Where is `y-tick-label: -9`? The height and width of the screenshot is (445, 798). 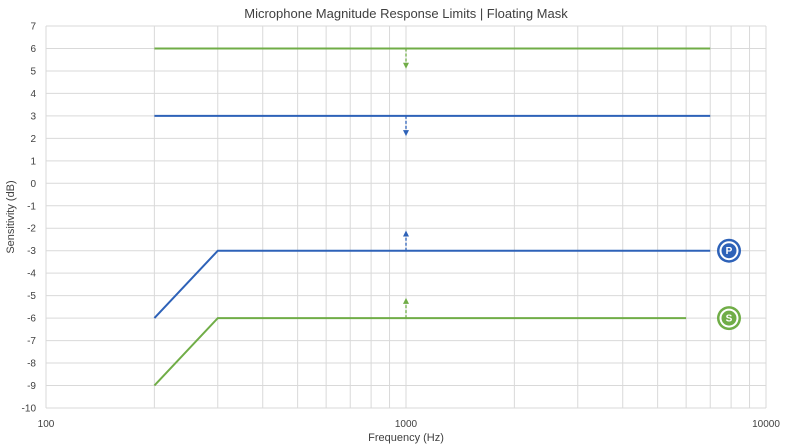
y-tick-label: -9 is located at coordinates (31, 386).